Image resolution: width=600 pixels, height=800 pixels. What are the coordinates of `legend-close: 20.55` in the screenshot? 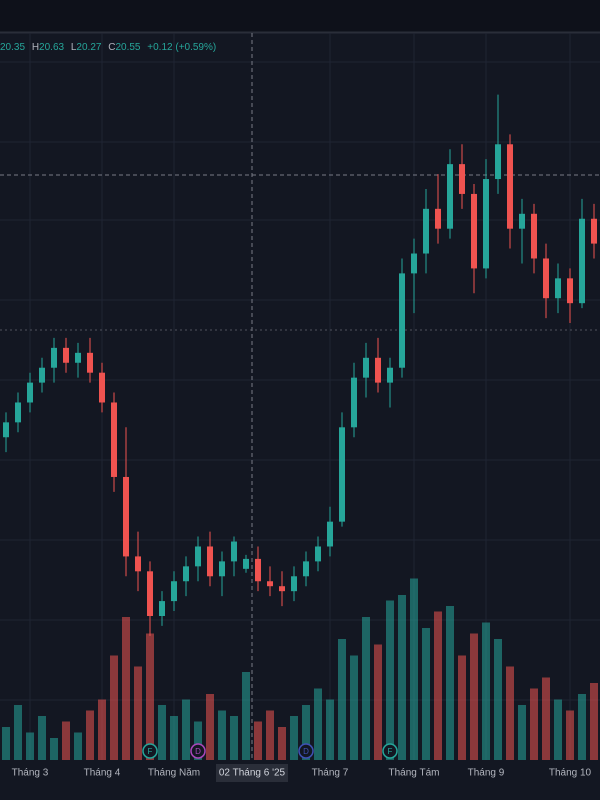 It's located at (127, 47).